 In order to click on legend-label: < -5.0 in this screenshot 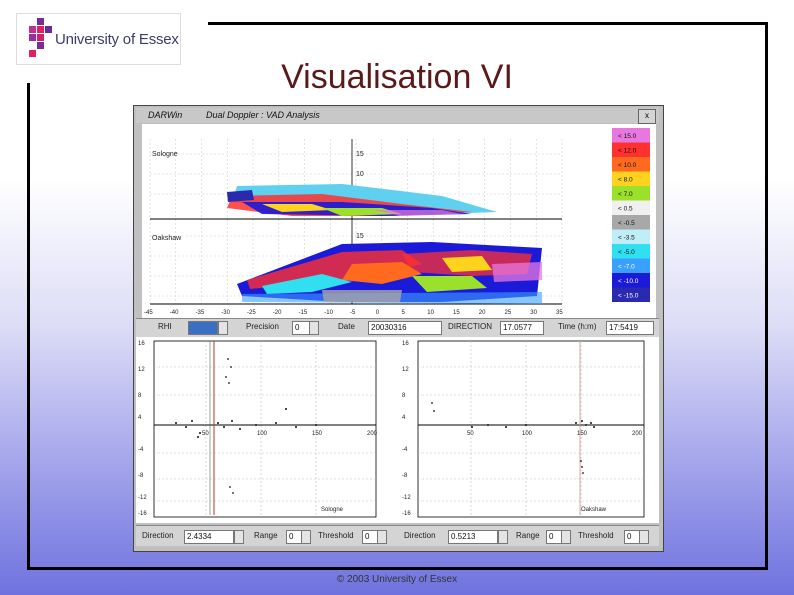, I will do `click(626, 252)`.